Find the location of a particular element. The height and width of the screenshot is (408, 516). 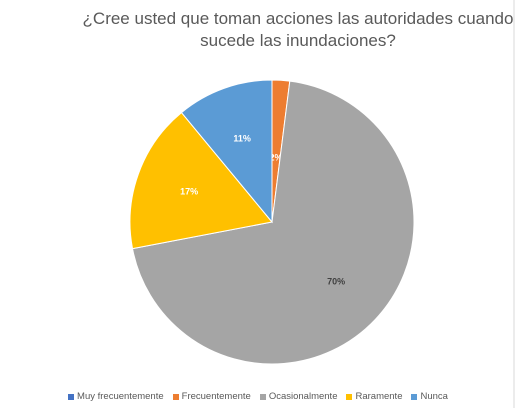

legend-item: Nunca is located at coordinates (429, 396).